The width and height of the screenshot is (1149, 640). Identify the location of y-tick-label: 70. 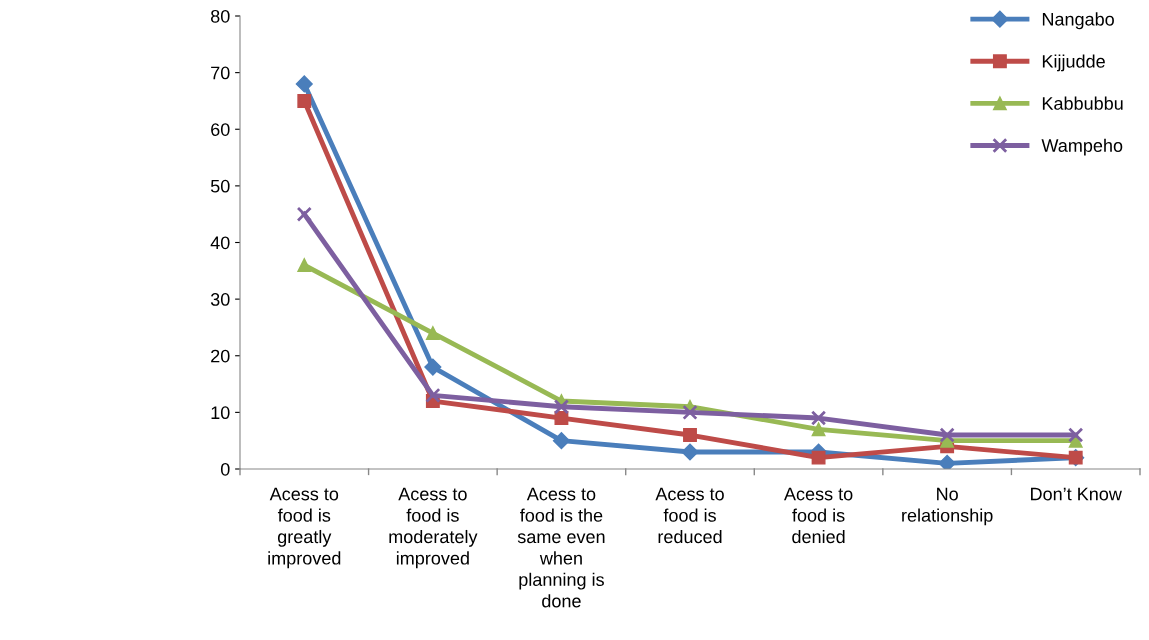
(220, 73).